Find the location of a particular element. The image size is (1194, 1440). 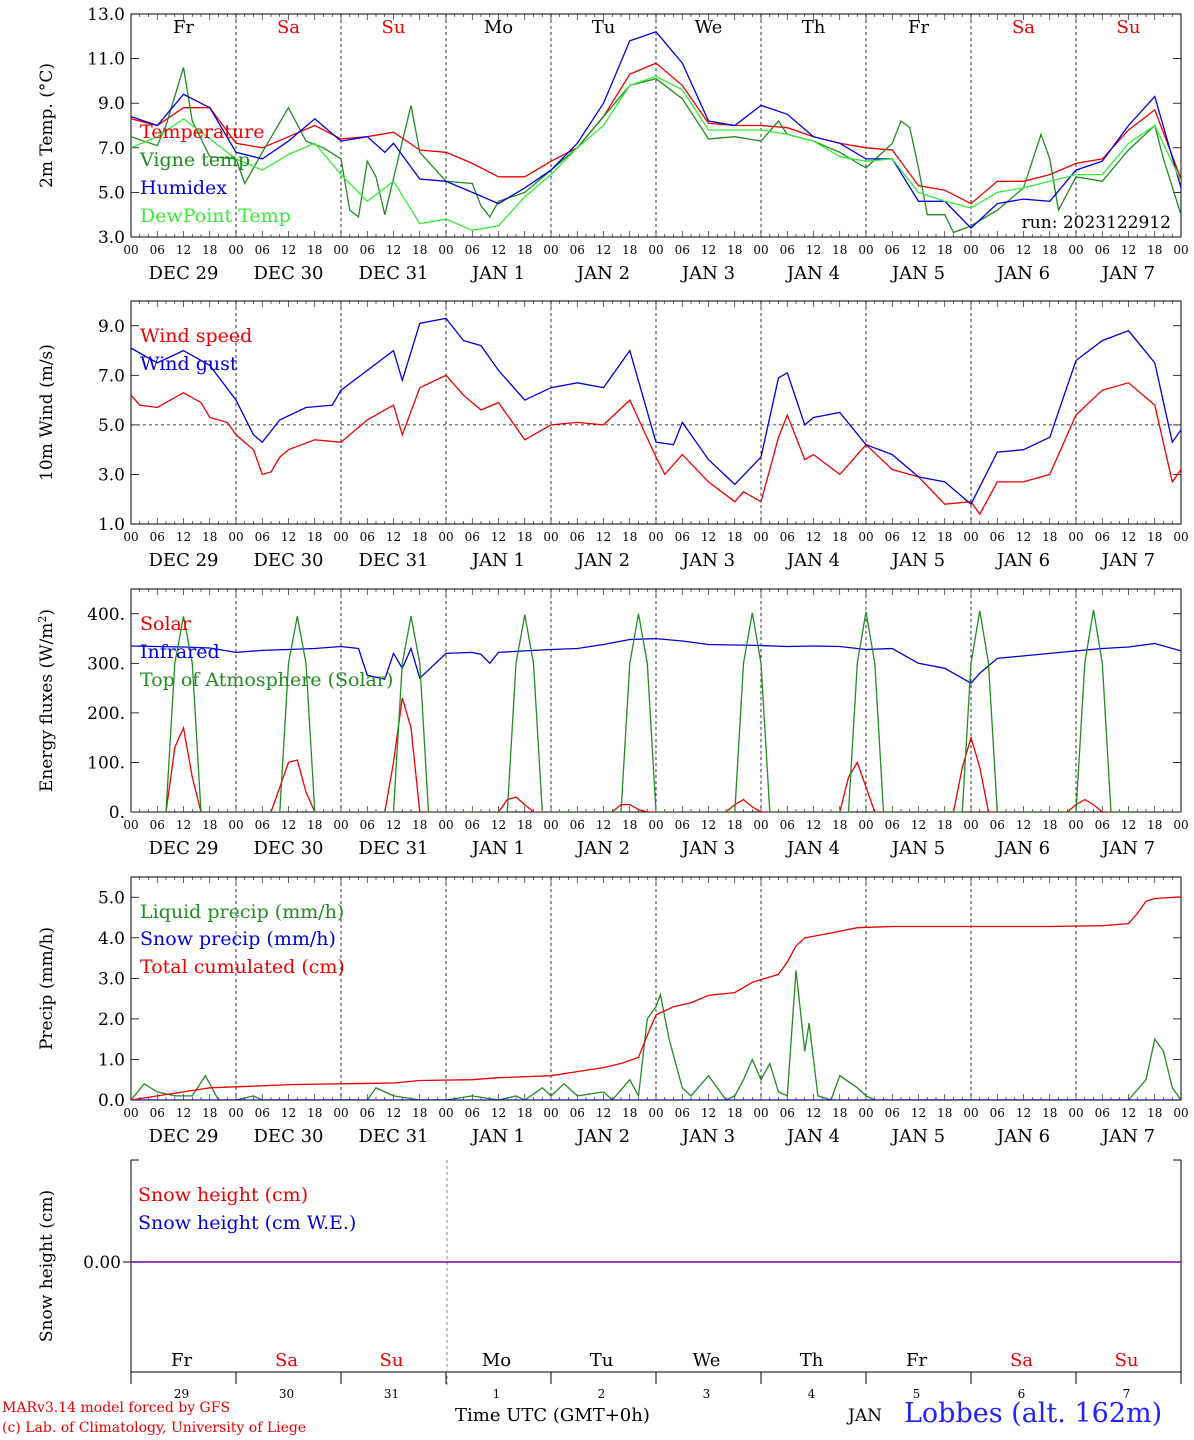

panel-1: 2m Temp. (°C) is located at coordinates (609, 125).